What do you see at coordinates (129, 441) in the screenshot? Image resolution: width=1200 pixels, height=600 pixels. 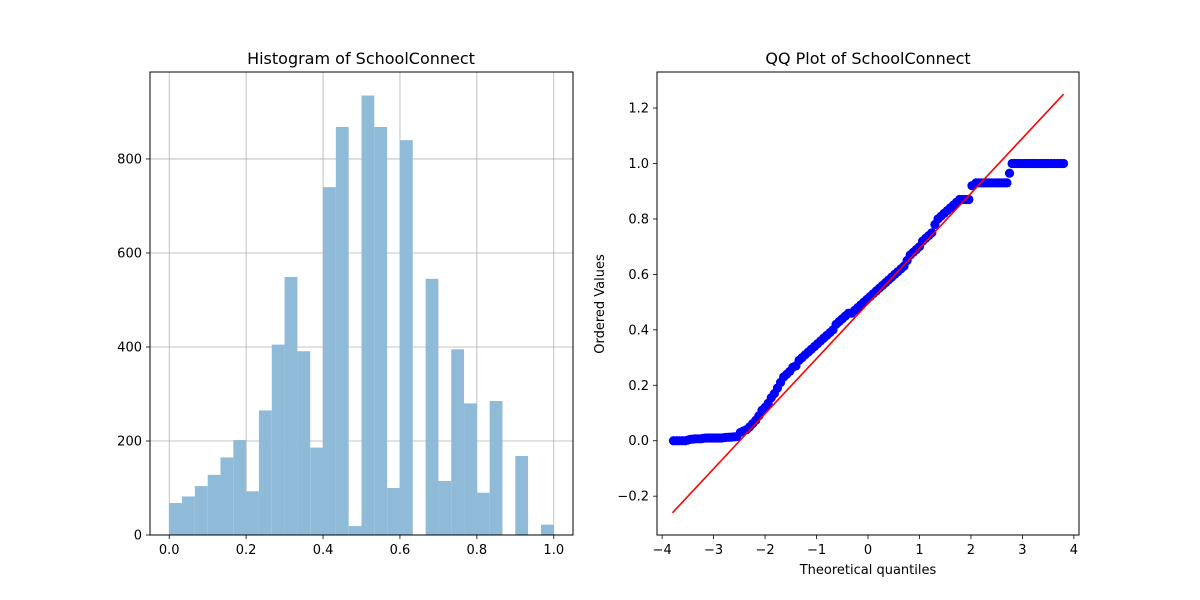 I see `histogram-y-tick-label: 200` at bounding box center [129, 441].